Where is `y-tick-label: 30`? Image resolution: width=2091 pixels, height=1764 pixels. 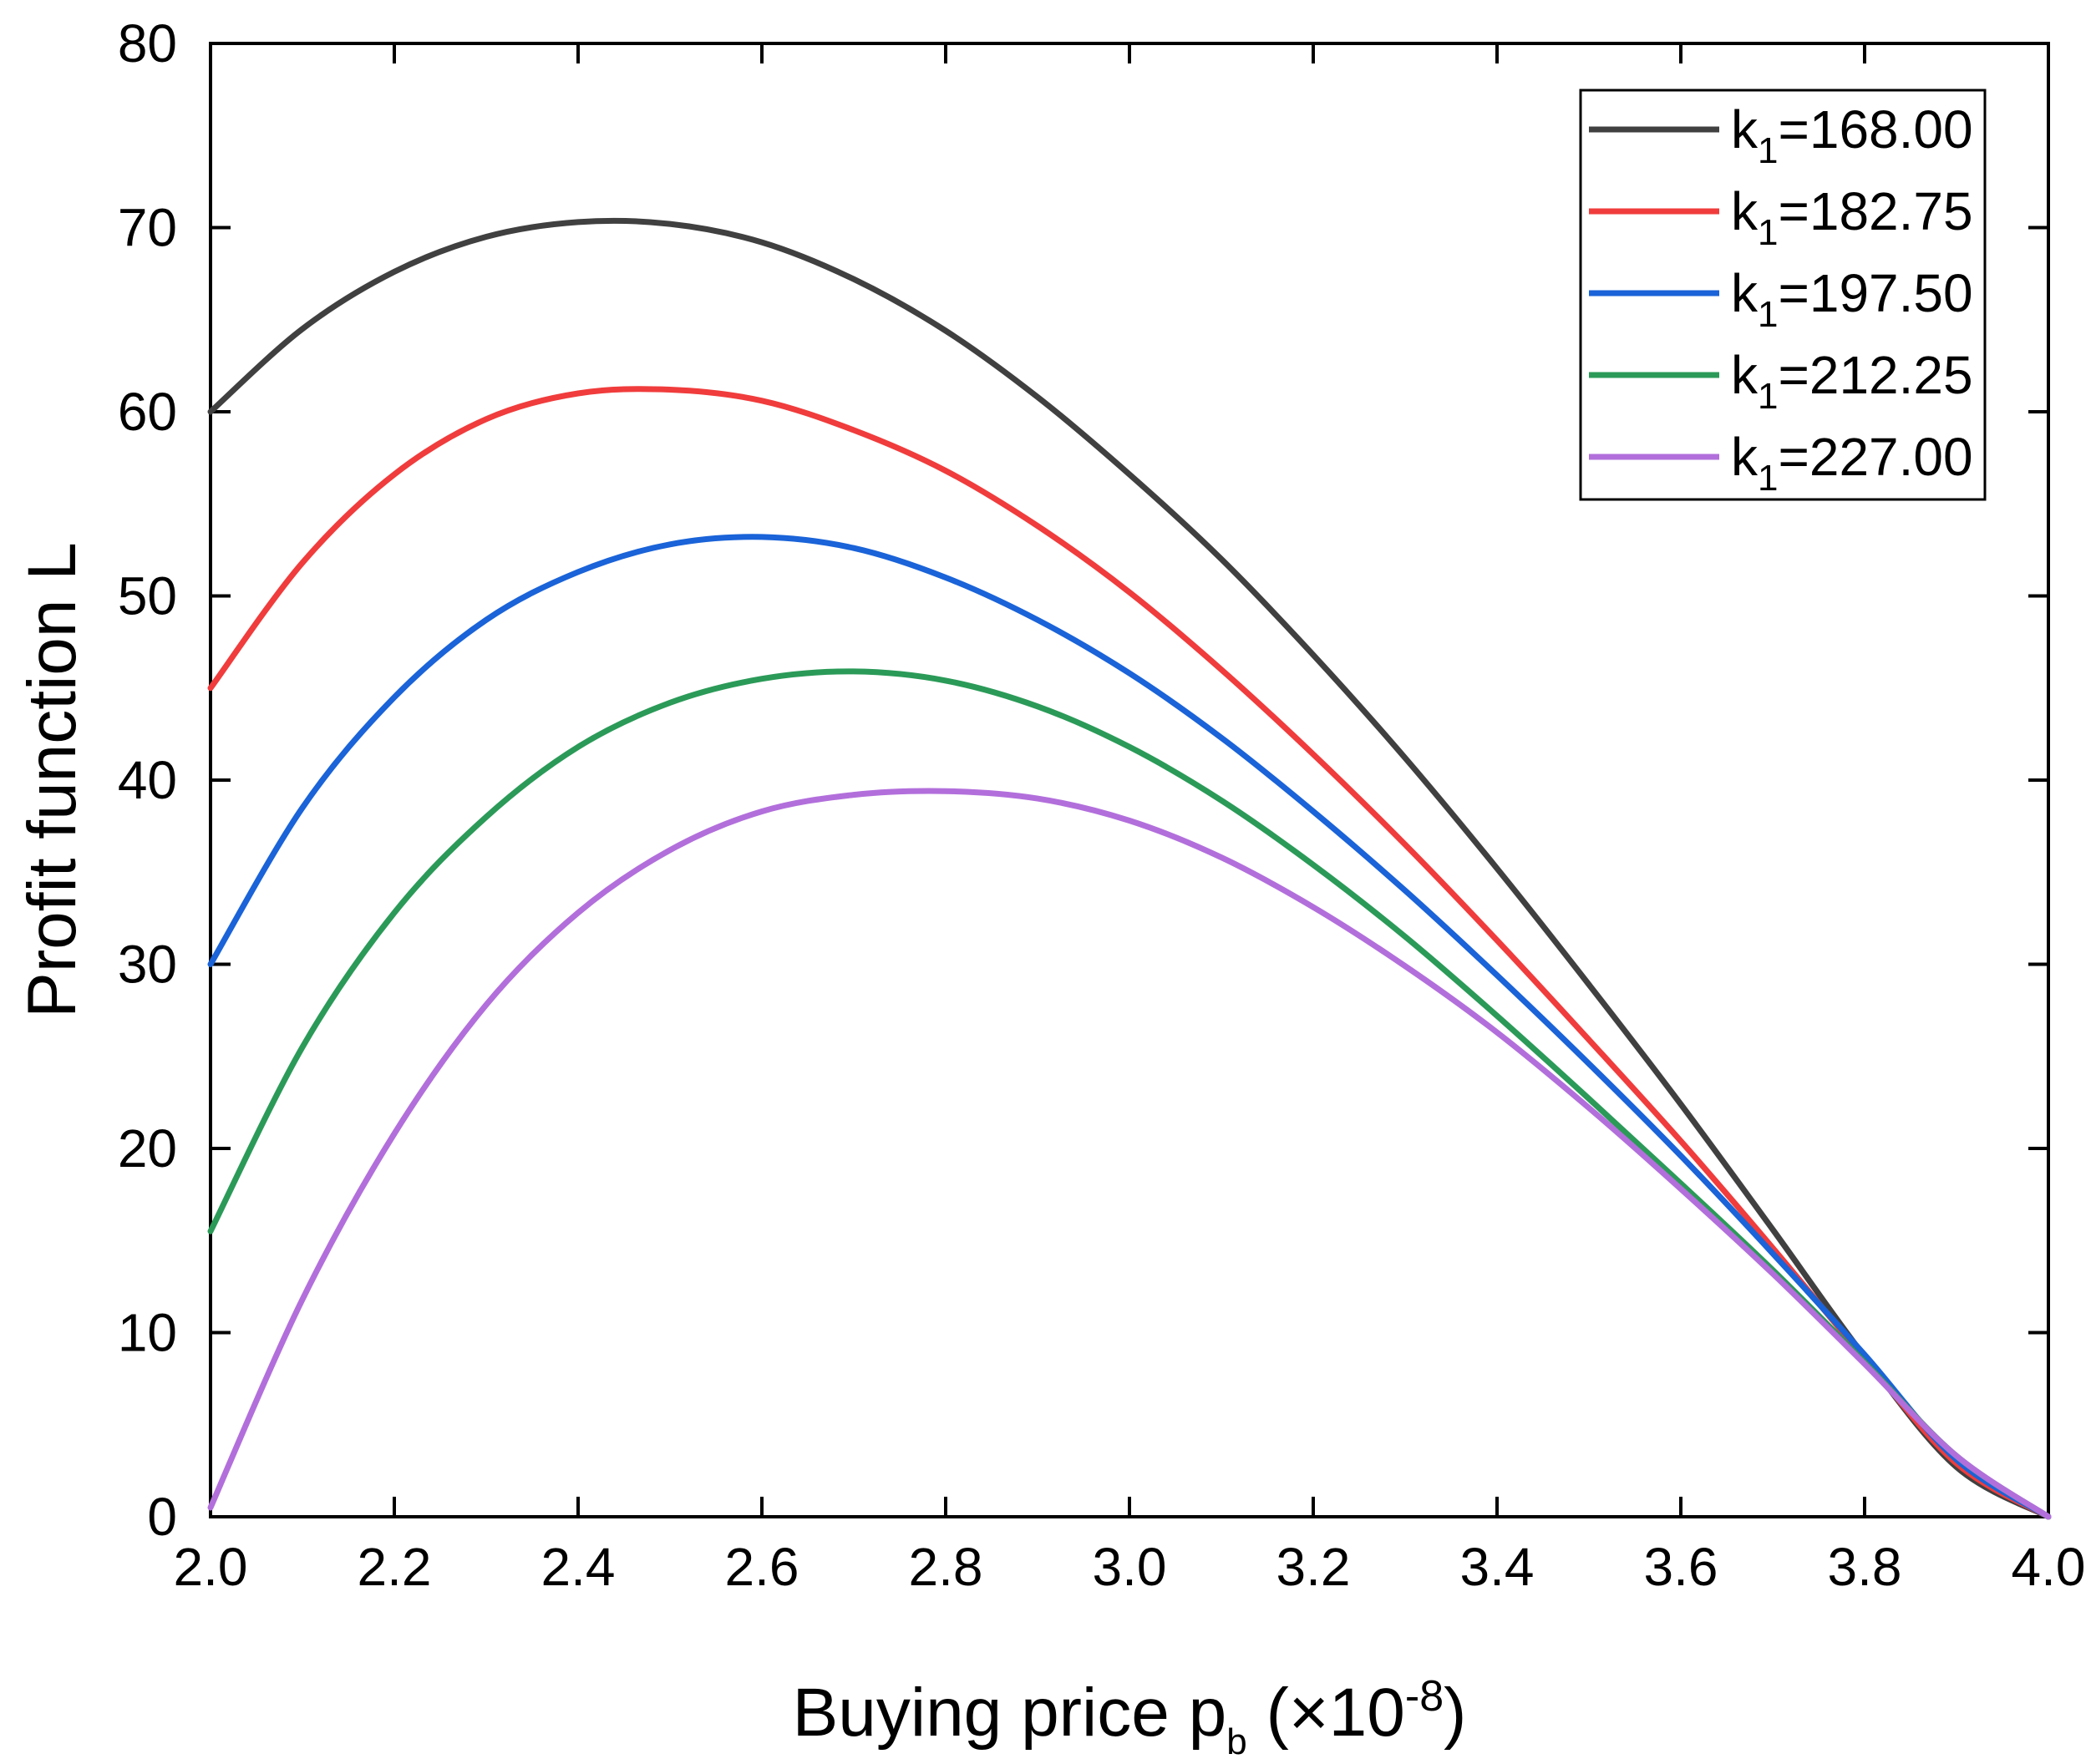
y-tick-label: 30 is located at coordinates (147, 965).